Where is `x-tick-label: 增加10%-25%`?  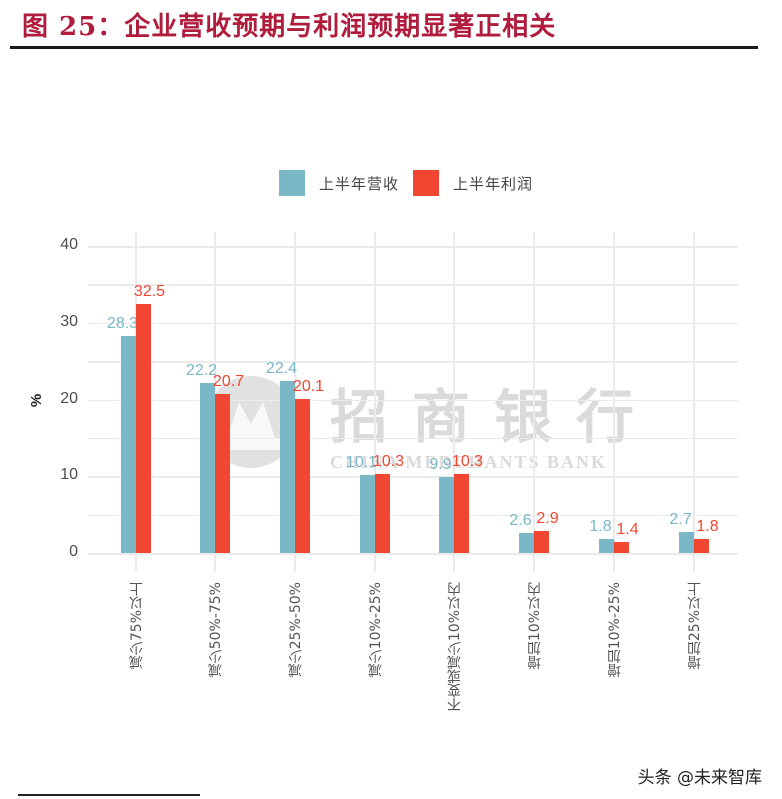
x-tick-label: 增加10%-25% is located at coordinates (615, 630).